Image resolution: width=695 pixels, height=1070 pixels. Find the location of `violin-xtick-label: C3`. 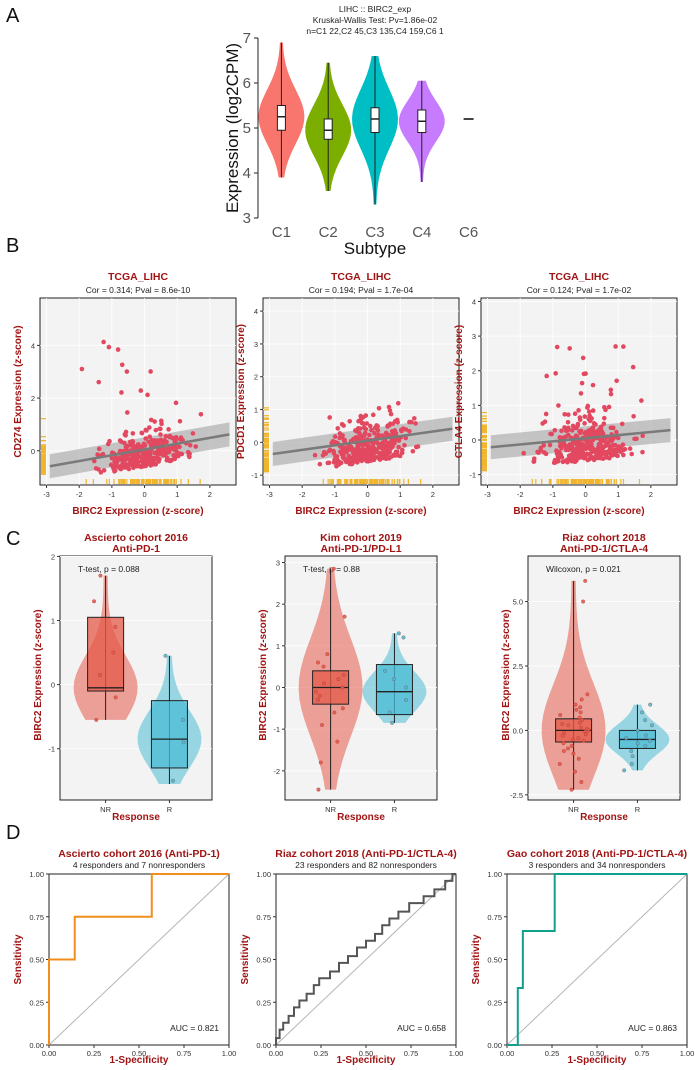

violin-xtick-label: C3 is located at coordinates (374, 232).